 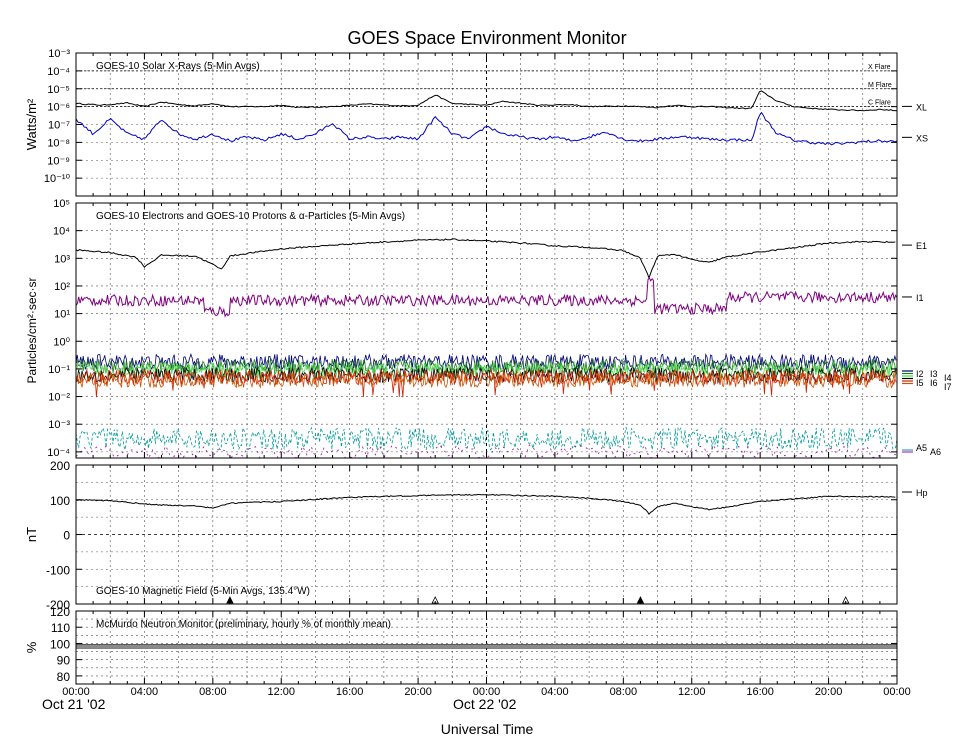 I want to click on series-label-i7: I7, so click(x=948, y=387).